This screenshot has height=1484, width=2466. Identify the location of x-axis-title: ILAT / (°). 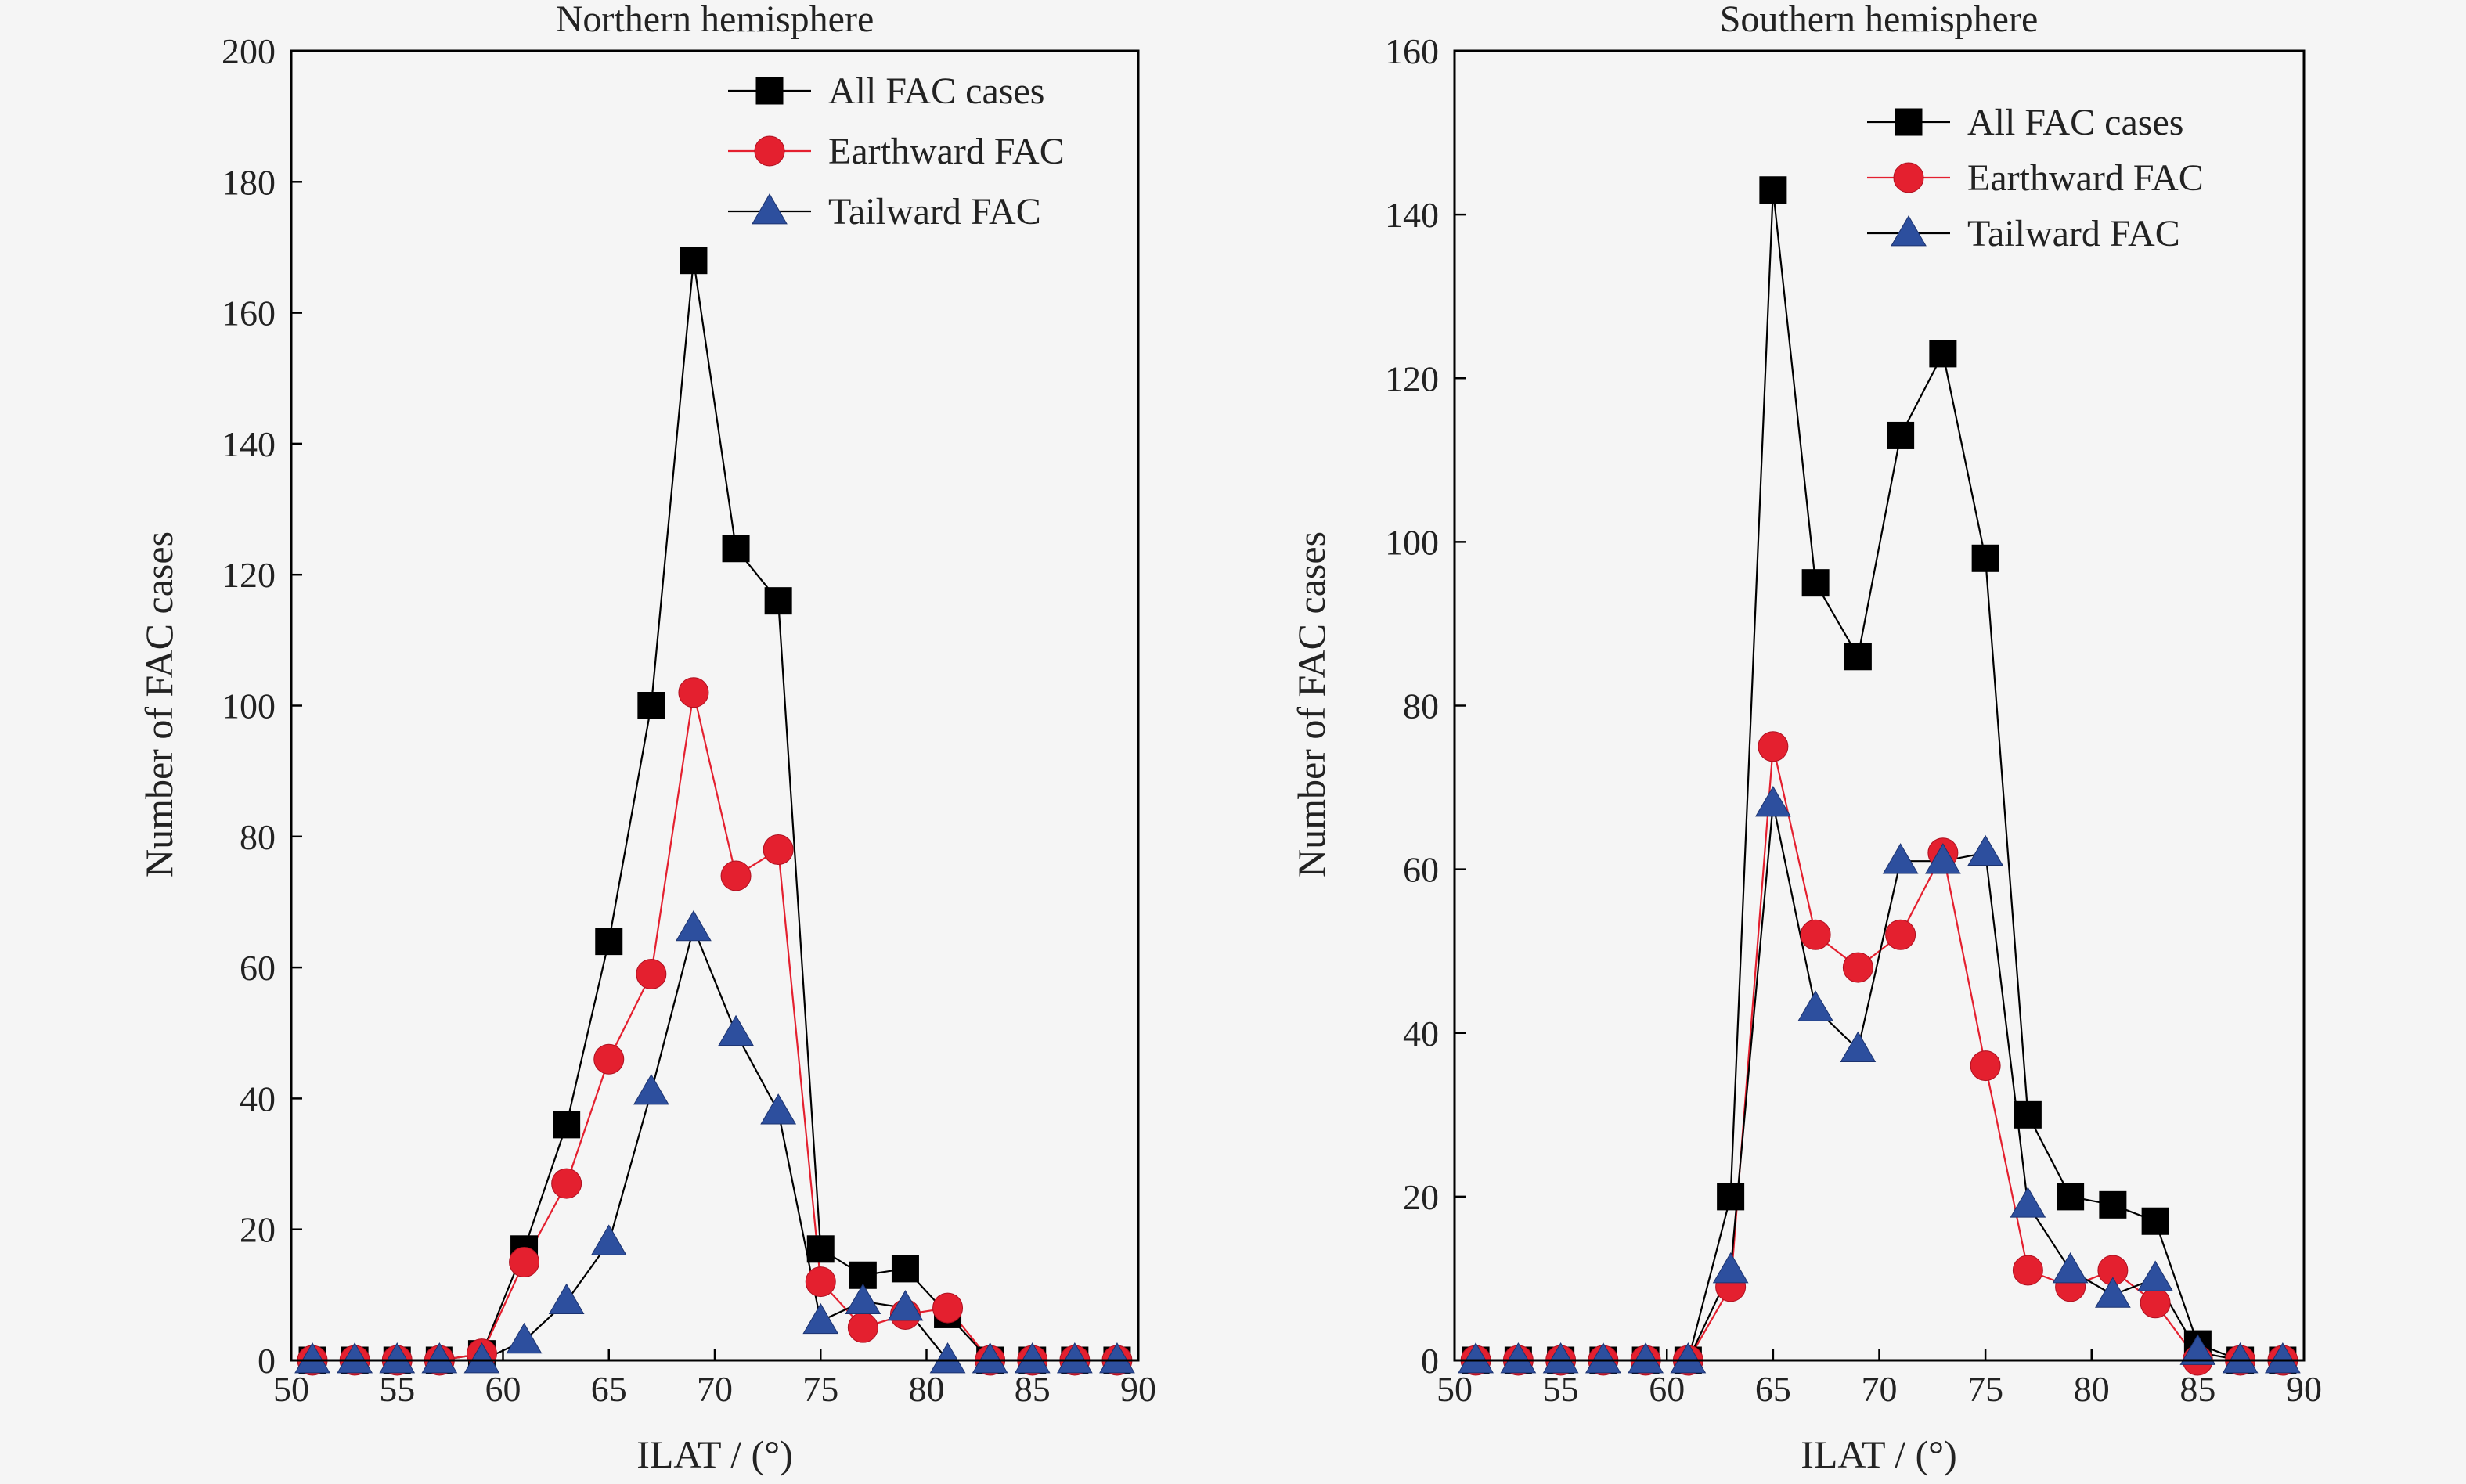
(1879, 1454).